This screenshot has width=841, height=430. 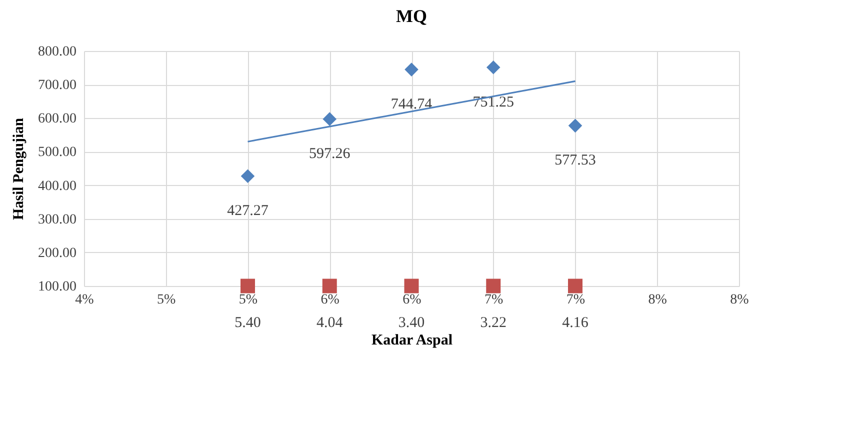 What do you see at coordinates (575, 323) in the screenshot?
I see `annotation: 4.16` at bounding box center [575, 323].